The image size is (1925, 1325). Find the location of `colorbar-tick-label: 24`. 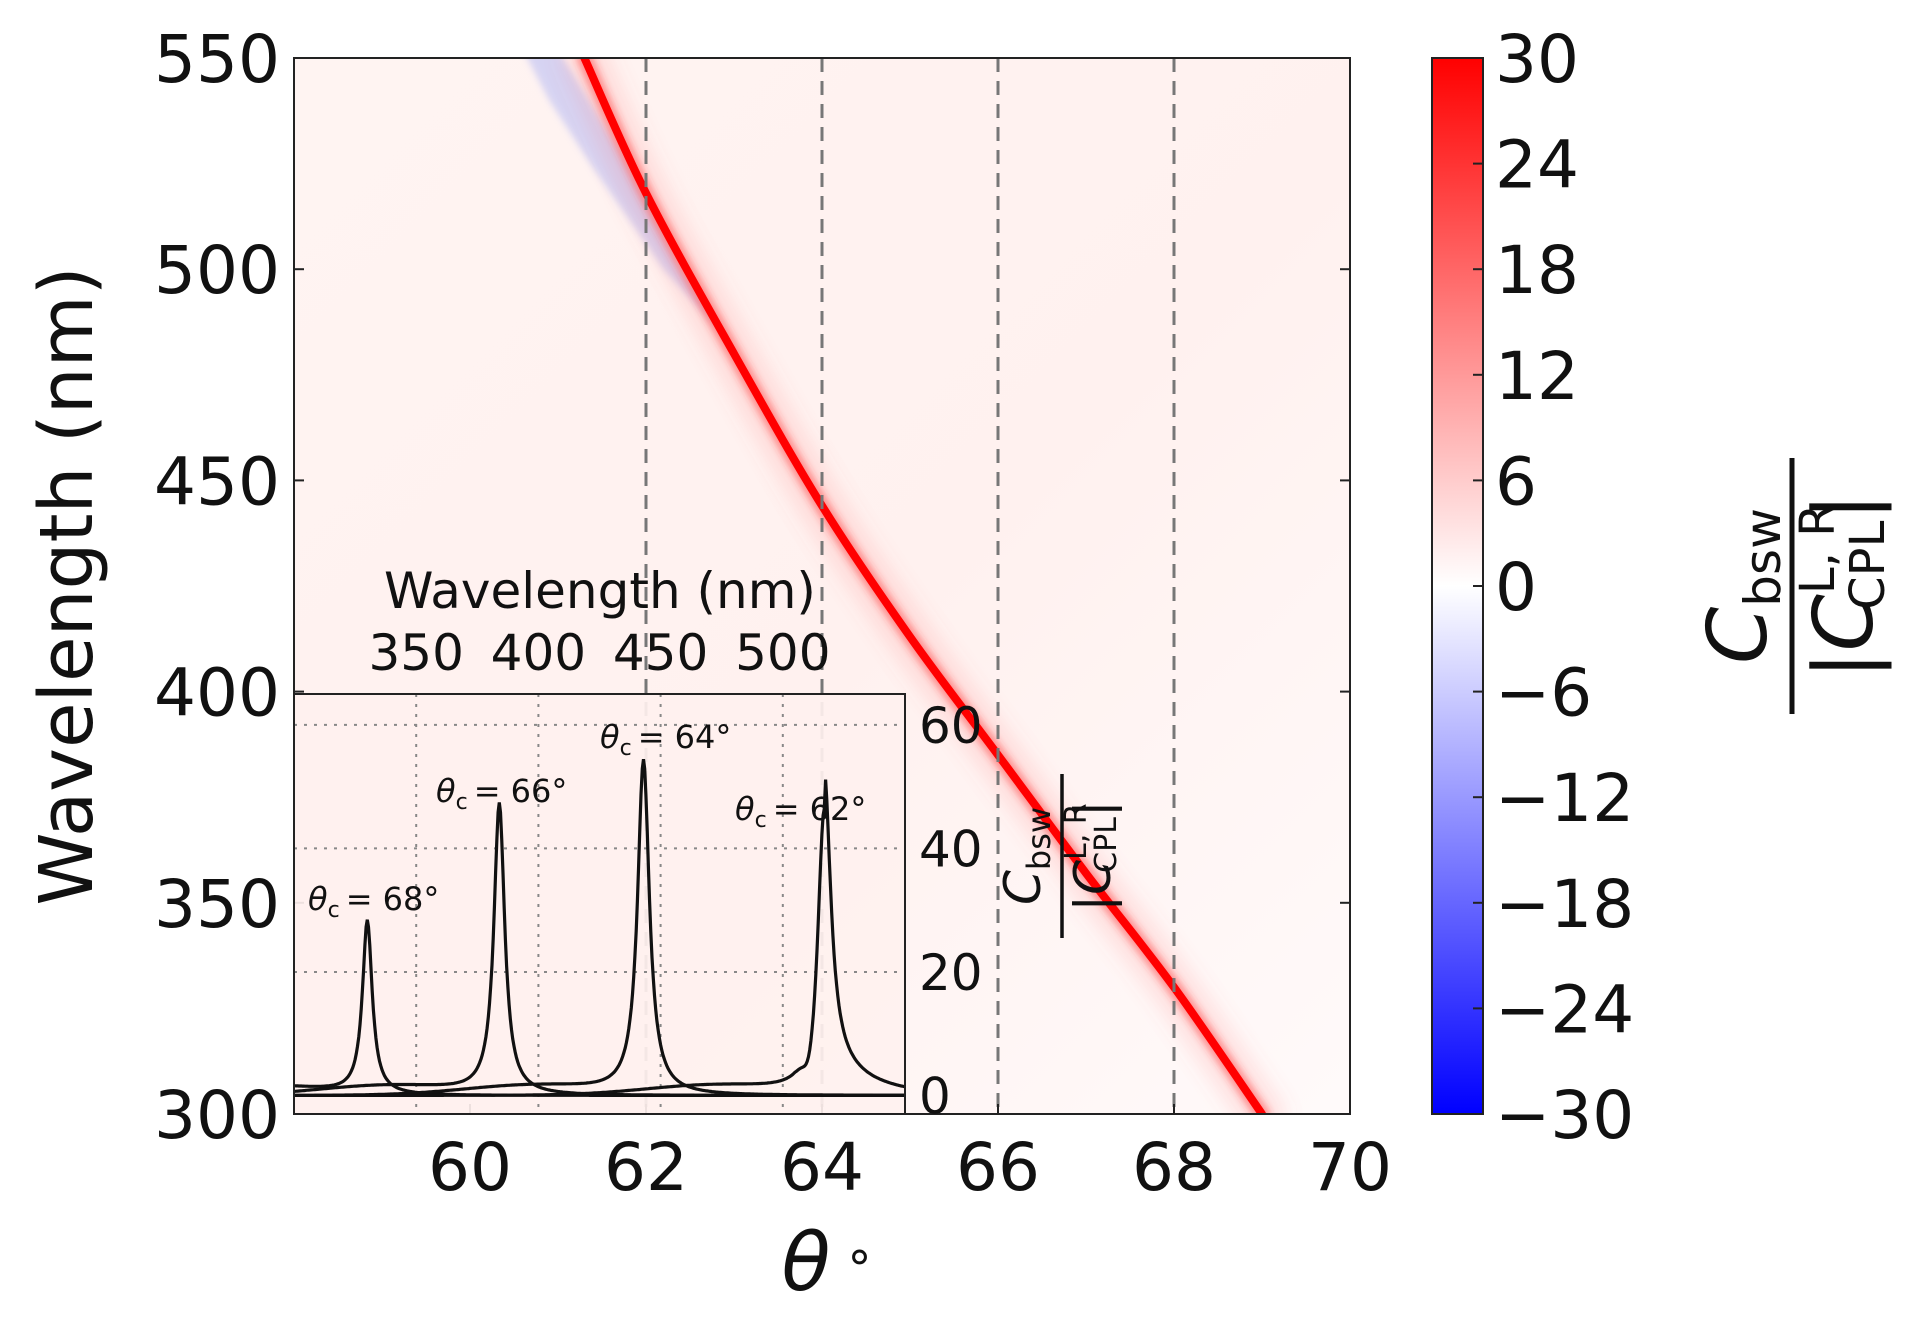

colorbar-tick-label: 24 is located at coordinates (1537, 165).